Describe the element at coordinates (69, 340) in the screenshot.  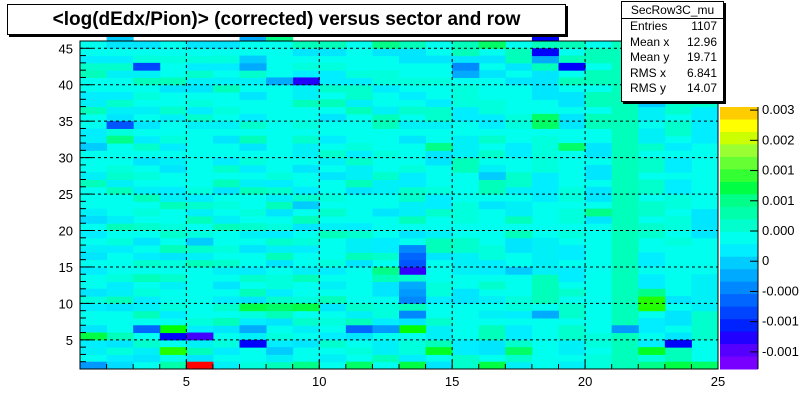
I see `y-tick-label: 5` at that location.